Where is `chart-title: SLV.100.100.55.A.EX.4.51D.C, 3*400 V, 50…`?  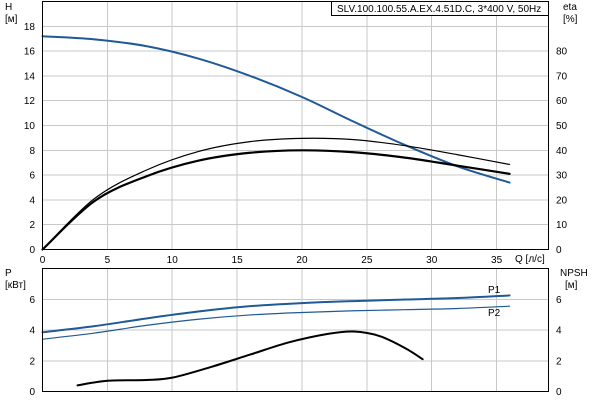
chart-title: SLV.100.100.55.A.EX.4.51D.C, 3*400 V, 50… is located at coordinates (439, 9).